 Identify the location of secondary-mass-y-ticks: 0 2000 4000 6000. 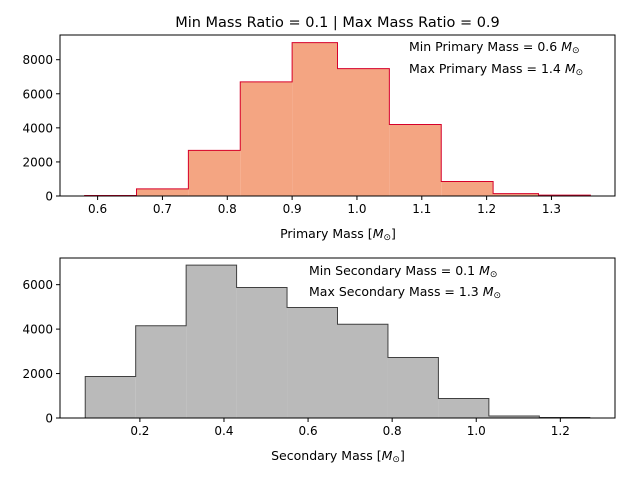
(41, 352).